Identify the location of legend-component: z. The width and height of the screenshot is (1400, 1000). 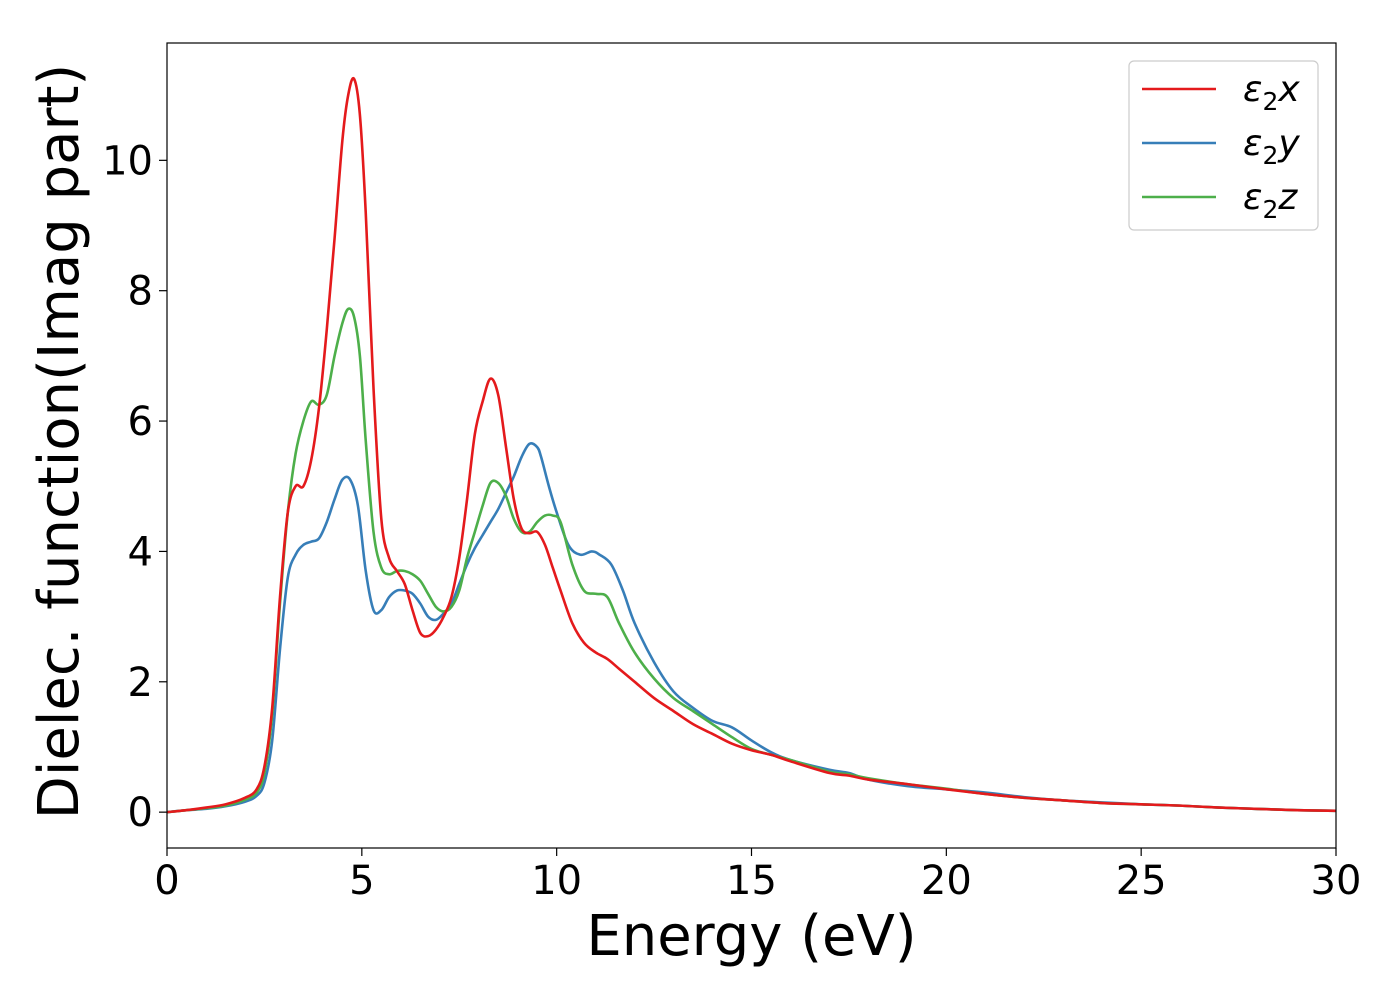
(1287, 197).